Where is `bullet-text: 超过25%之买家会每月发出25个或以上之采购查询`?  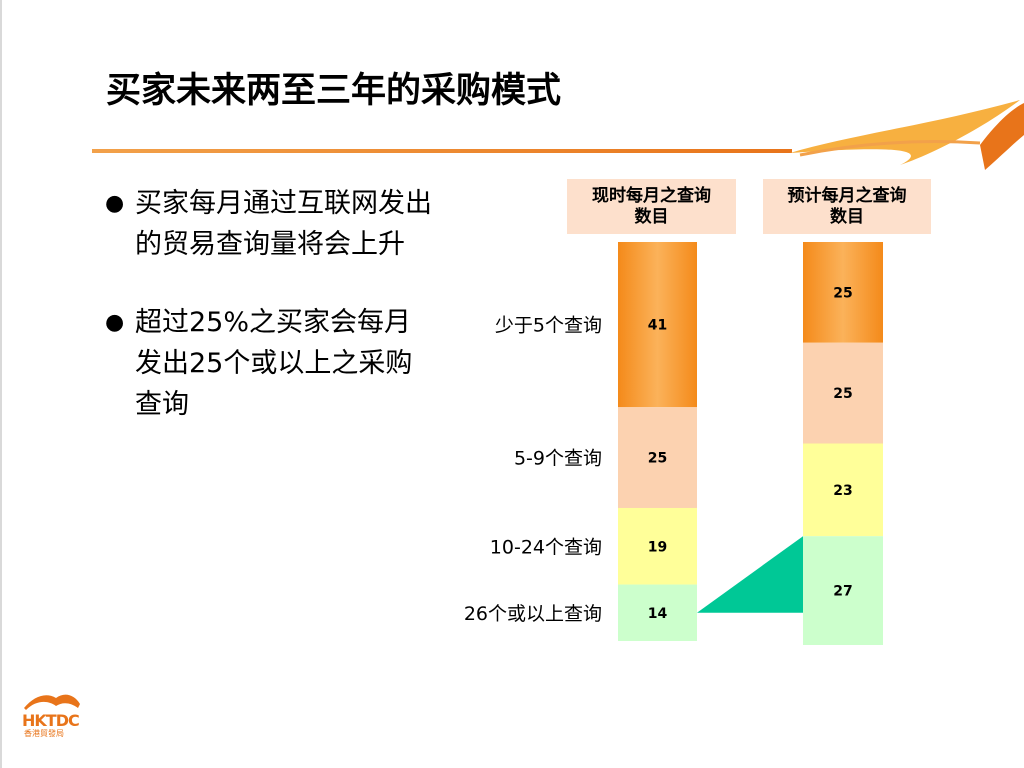 bullet-text: 超过25%之买家会每月发出25个或以上之采购查询 is located at coordinates (274, 363).